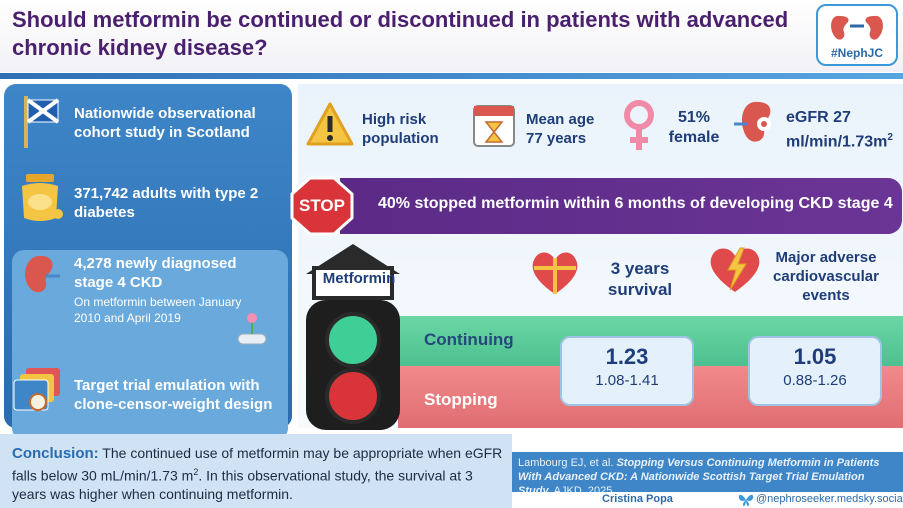 The width and height of the screenshot is (903, 508). I want to click on egfr-value-text: eGFR 27, so click(818, 117).